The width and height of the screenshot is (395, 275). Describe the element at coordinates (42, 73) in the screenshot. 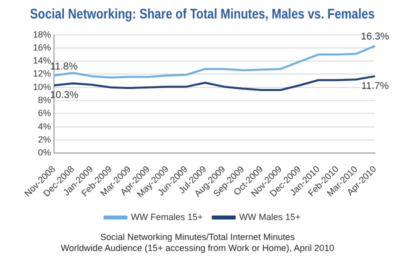

I see `y-tick-label: 12%` at that location.